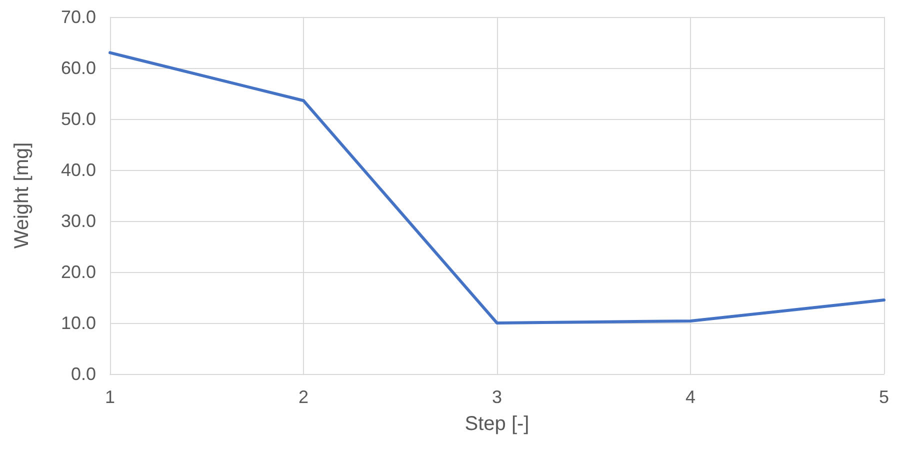 The image size is (898, 460). Describe the element at coordinates (83, 374) in the screenshot. I see `y-tick-label: 0.0` at that location.